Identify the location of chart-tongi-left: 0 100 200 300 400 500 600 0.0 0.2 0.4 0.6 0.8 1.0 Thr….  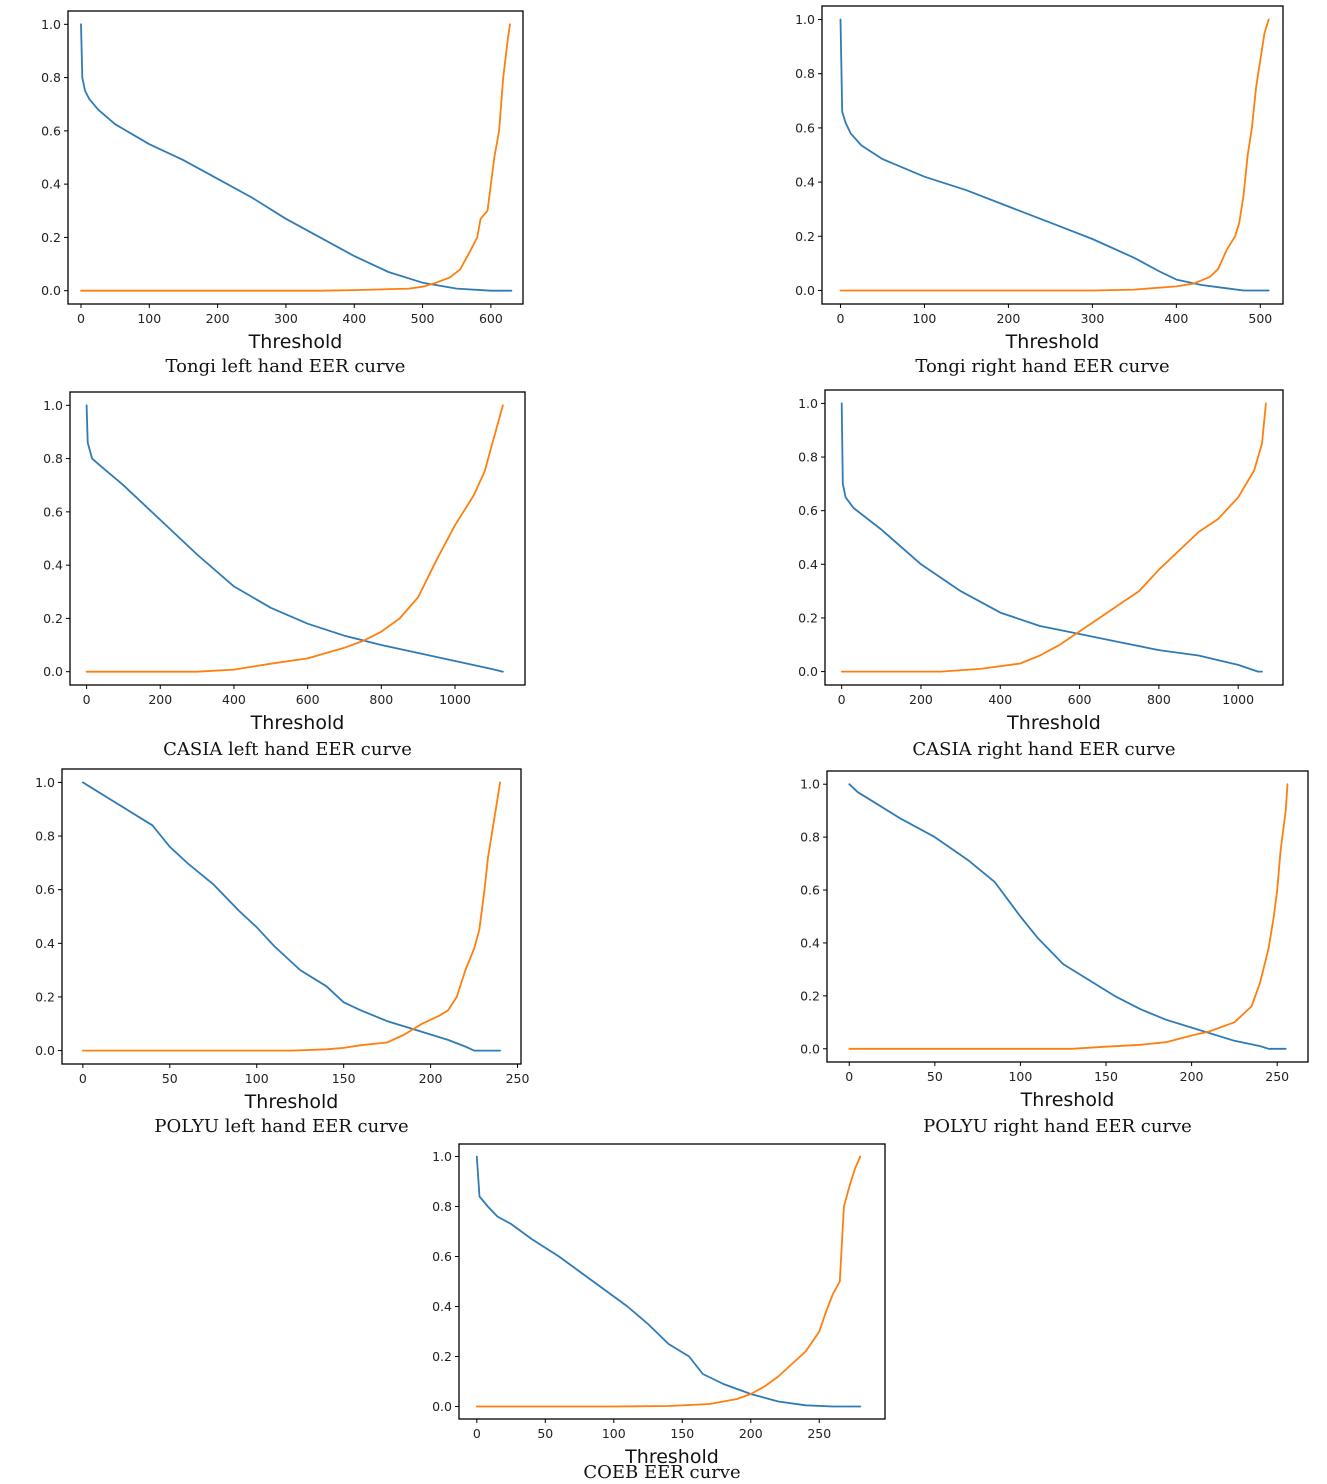
(282, 193).